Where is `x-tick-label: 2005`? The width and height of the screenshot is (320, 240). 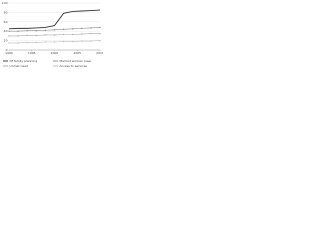 x-tick-label: 2005 is located at coordinates (77, 53).